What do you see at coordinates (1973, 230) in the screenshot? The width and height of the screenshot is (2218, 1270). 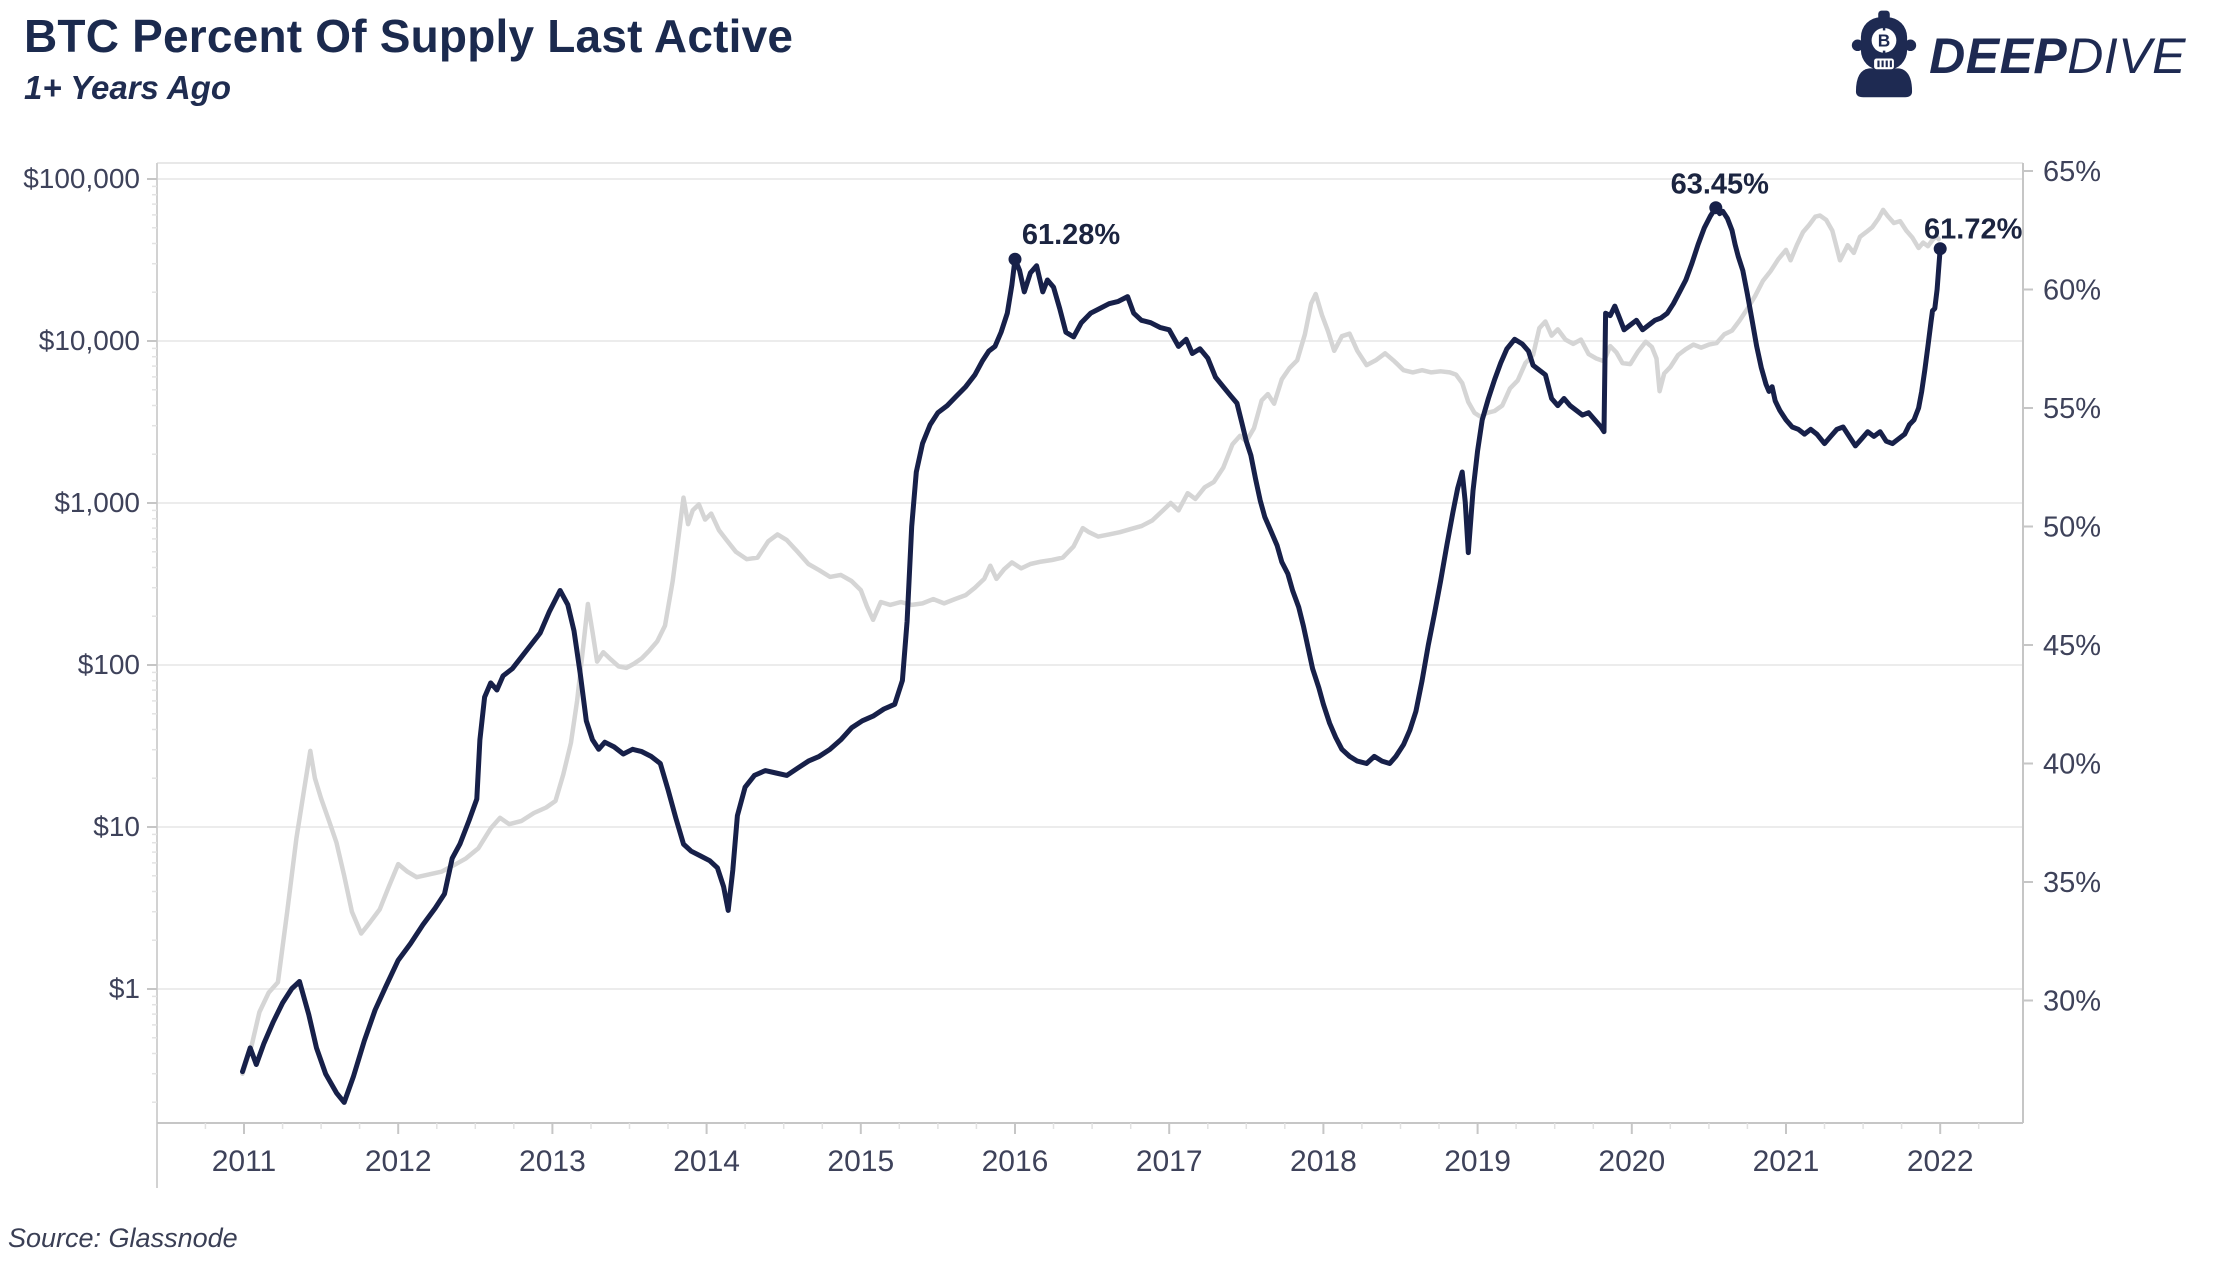 I see `annotation-label: 61.72%` at bounding box center [1973, 230].